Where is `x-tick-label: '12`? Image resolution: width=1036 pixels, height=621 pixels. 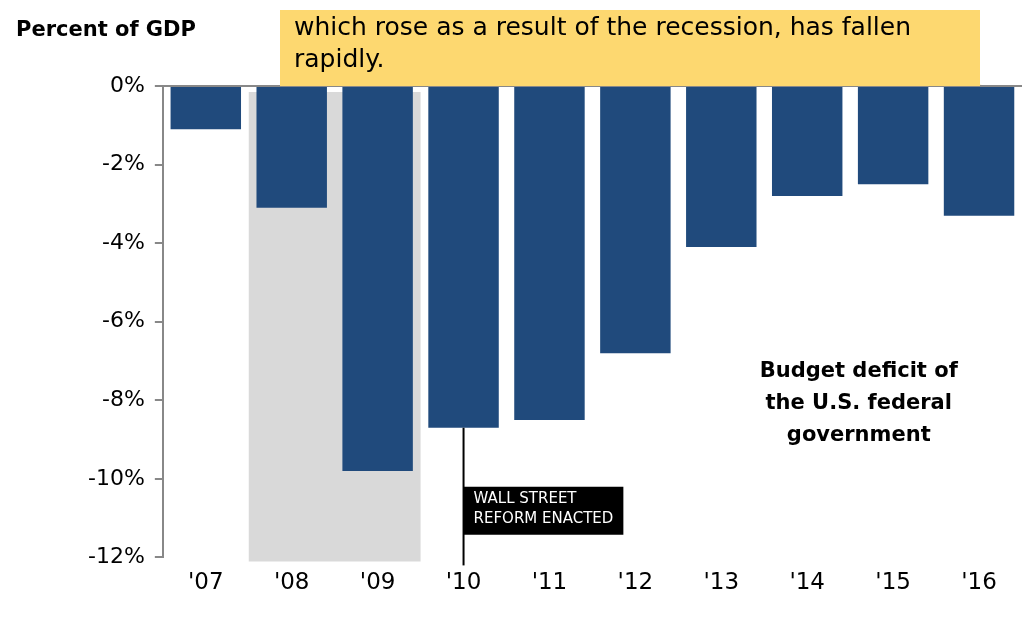 x-tick-label: '12 is located at coordinates (635, 581).